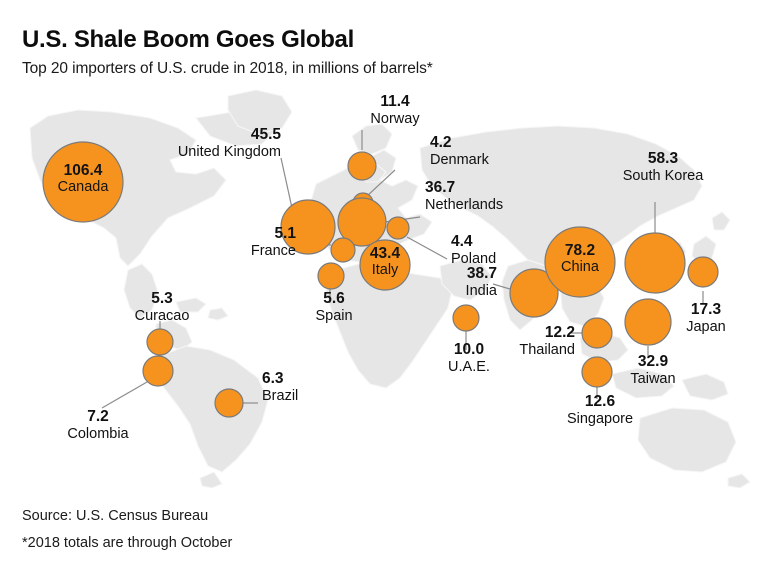  What do you see at coordinates (398, 228) in the screenshot?
I see `bubble-poland` at bounding box center [398, 228].